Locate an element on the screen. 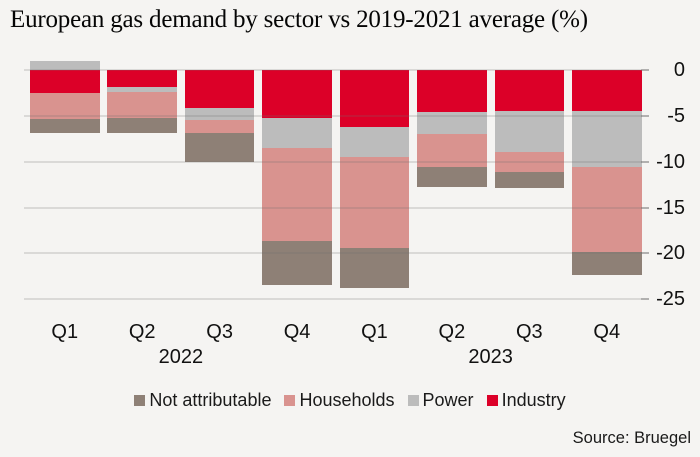 This screenshot has height=457, width=700. legend-item-not-attributable: Not attributable is located at coordinates (202, 400).